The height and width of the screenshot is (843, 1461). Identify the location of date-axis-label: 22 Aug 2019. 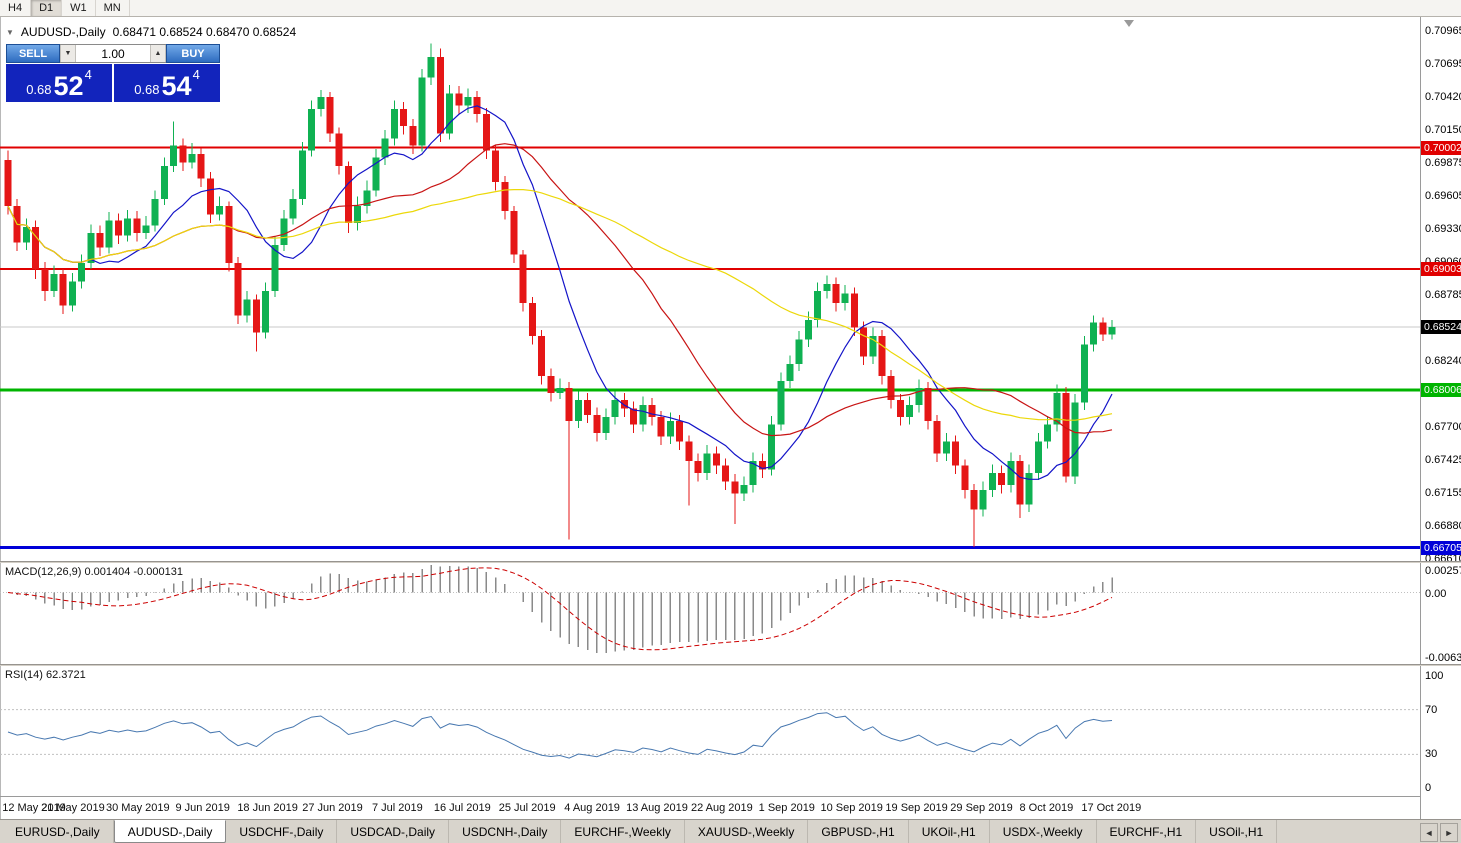
(721, 808).